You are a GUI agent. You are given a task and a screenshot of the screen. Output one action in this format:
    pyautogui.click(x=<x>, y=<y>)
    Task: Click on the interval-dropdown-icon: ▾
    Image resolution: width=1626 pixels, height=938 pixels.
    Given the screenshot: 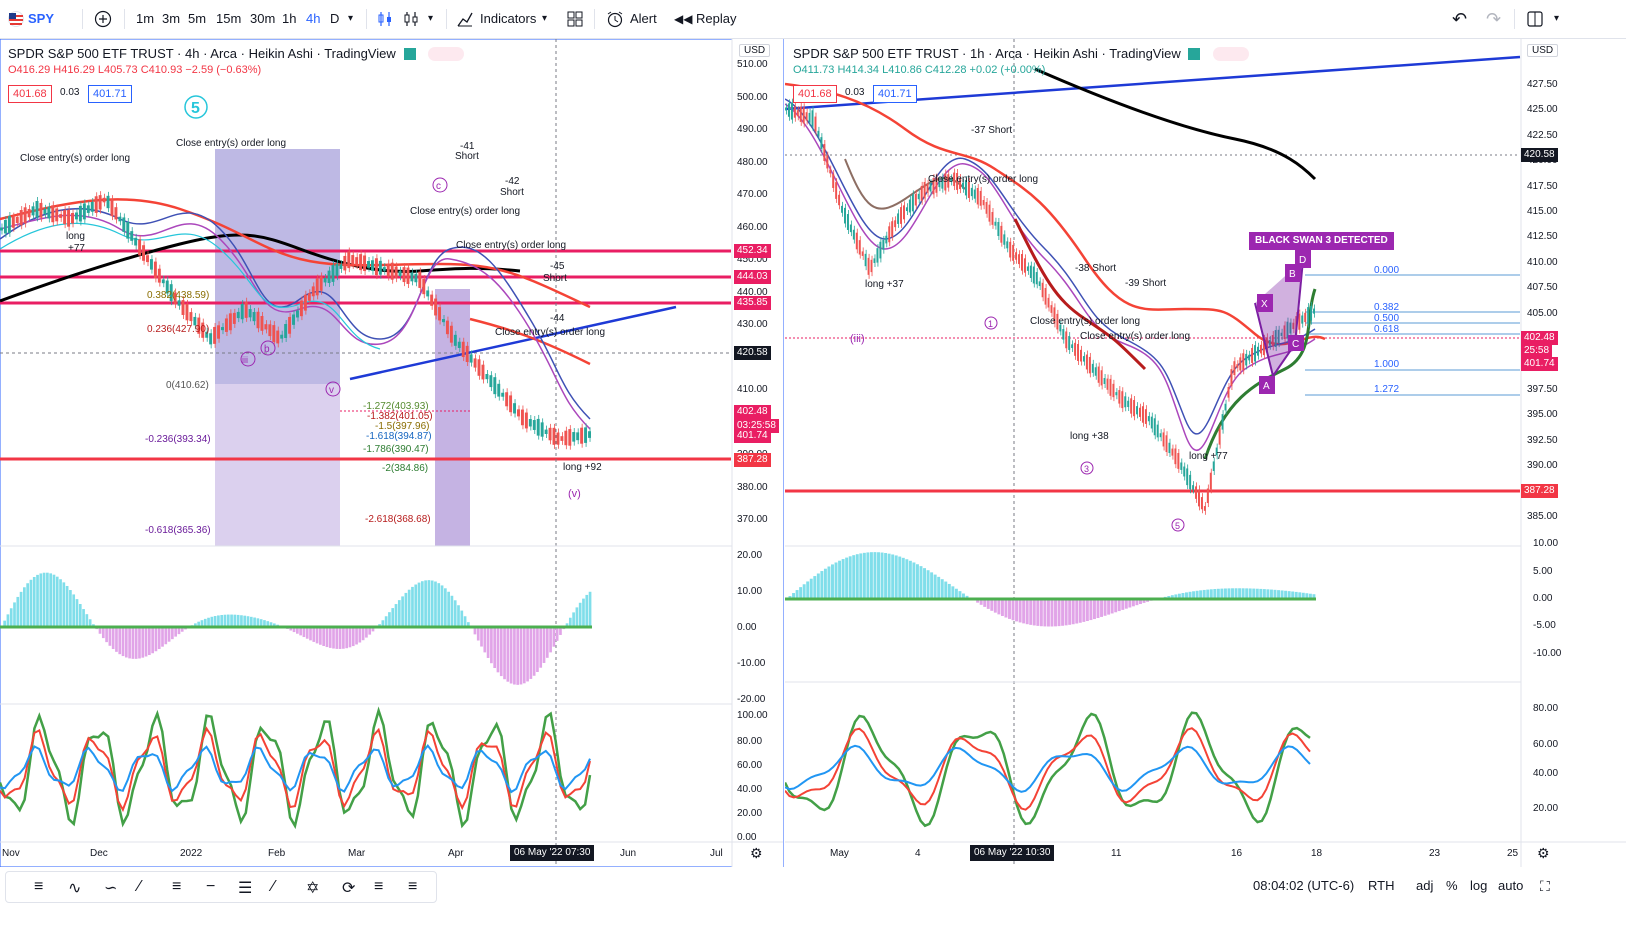 What is the action you would take?
    pyautogui.click(x=351, y=18)
    